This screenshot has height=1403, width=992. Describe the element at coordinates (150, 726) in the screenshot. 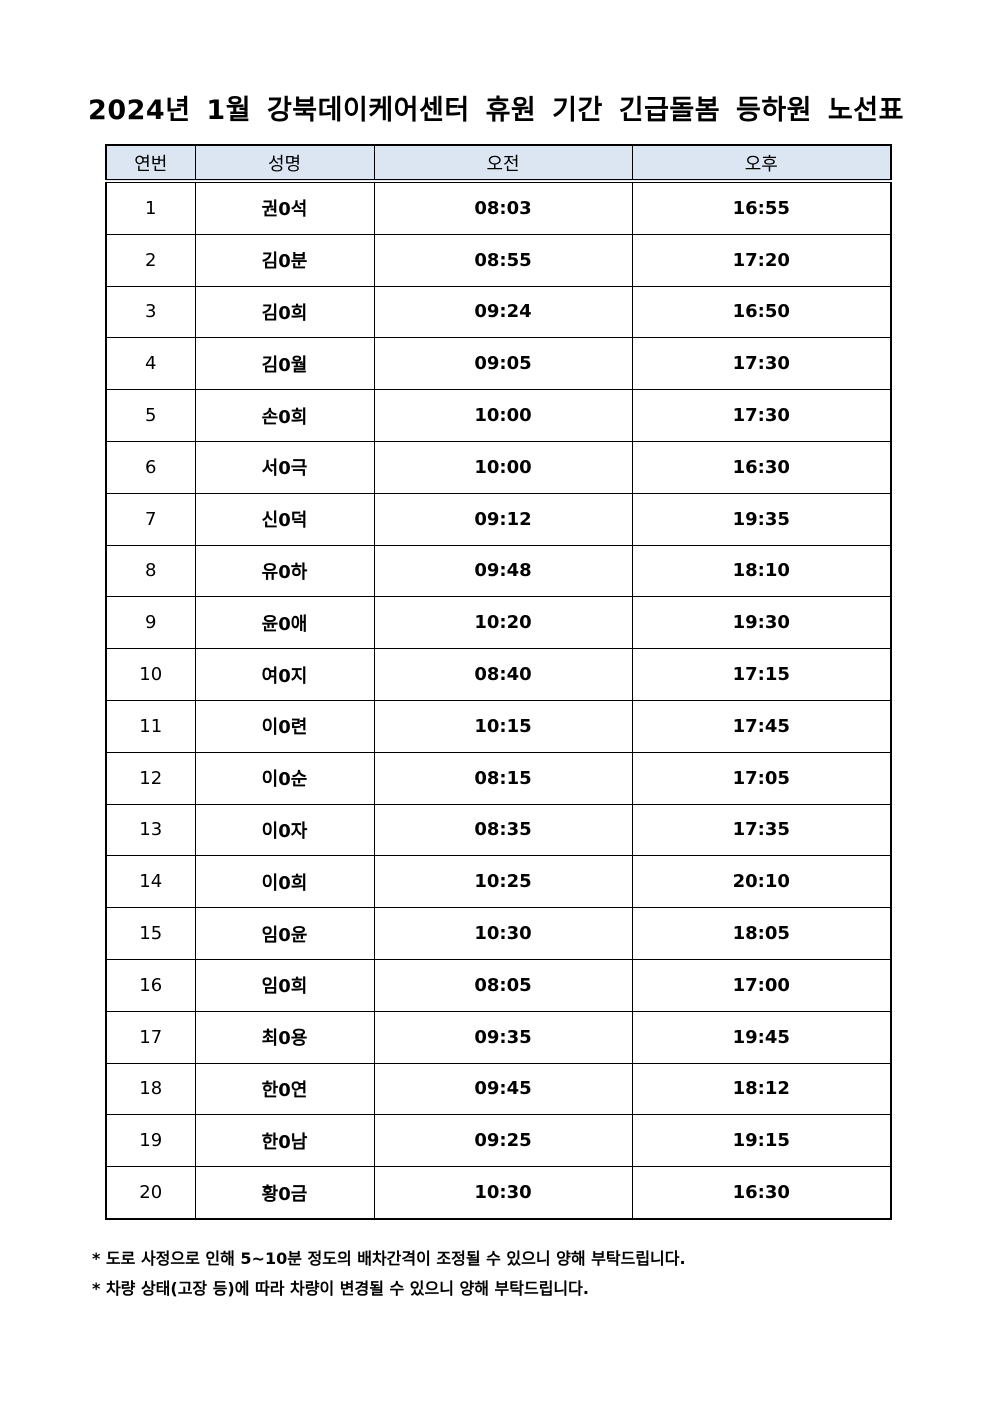

I see `row-number: 11` at that location.